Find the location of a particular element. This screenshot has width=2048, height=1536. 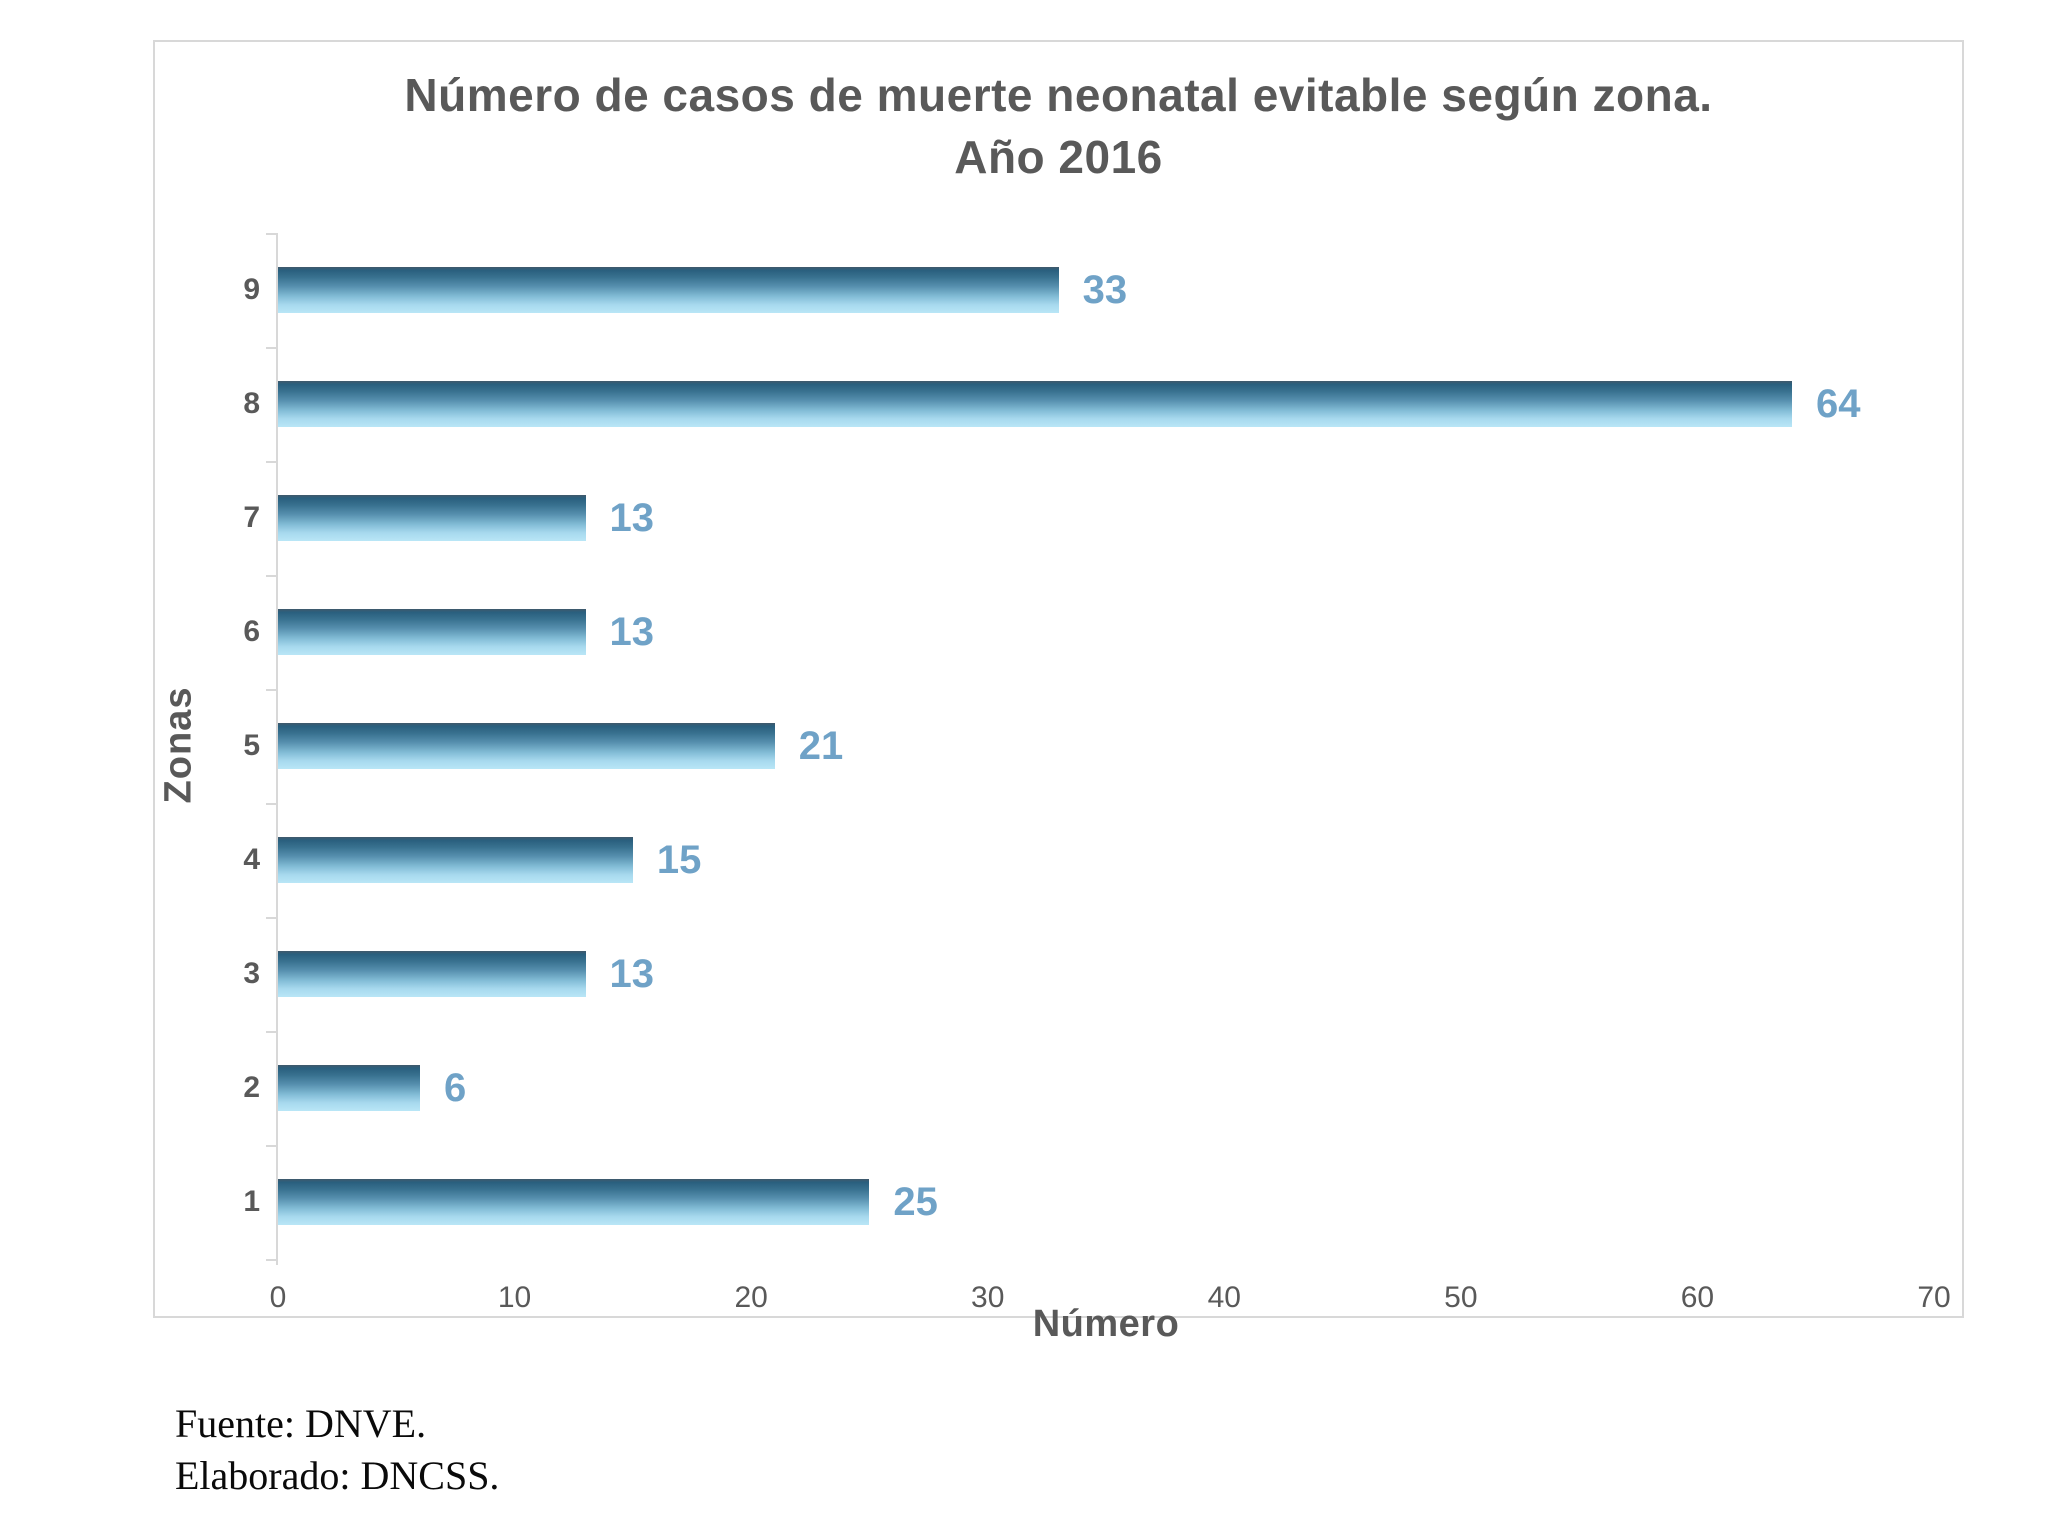

bar-value-zone-3: 13 is located at coordinates (632, 973).